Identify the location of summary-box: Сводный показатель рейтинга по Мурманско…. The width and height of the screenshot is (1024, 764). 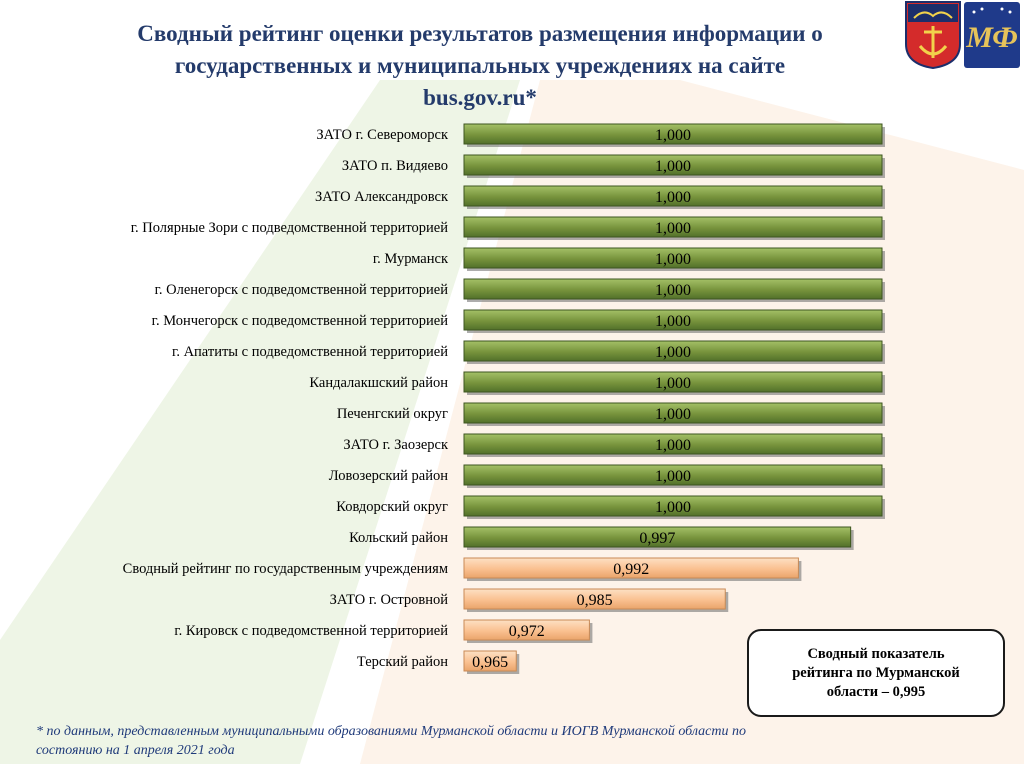
(876, 673).